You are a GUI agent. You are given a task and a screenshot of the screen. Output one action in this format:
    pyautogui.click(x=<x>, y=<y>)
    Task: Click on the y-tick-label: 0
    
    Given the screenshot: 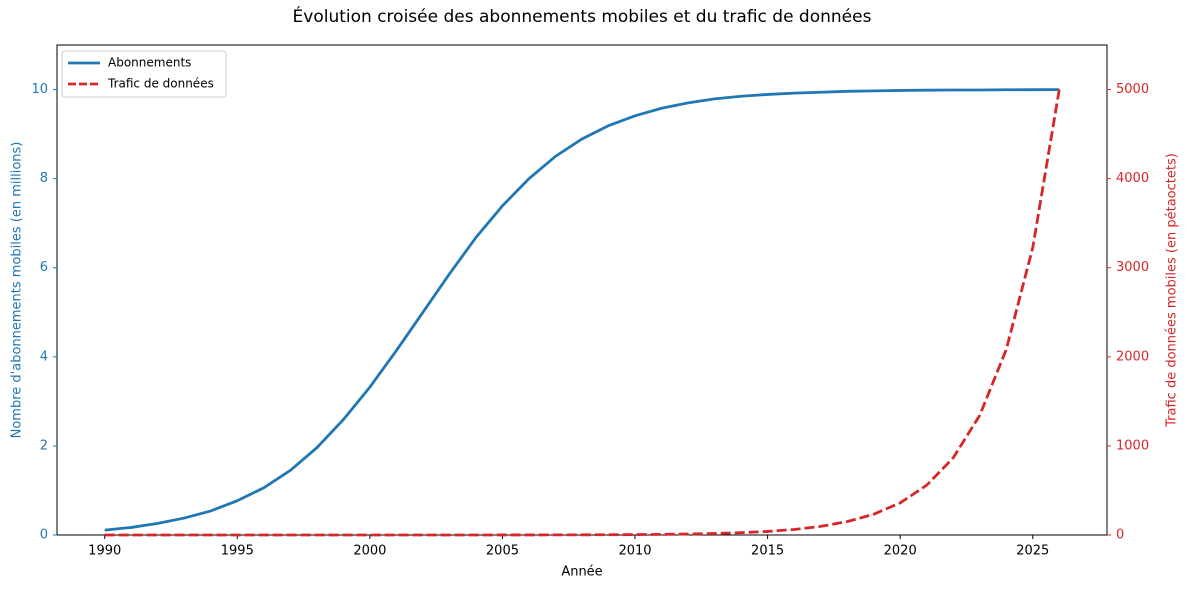 What is the action you would take?
    pyautogui.click(x=44, y=535)
    